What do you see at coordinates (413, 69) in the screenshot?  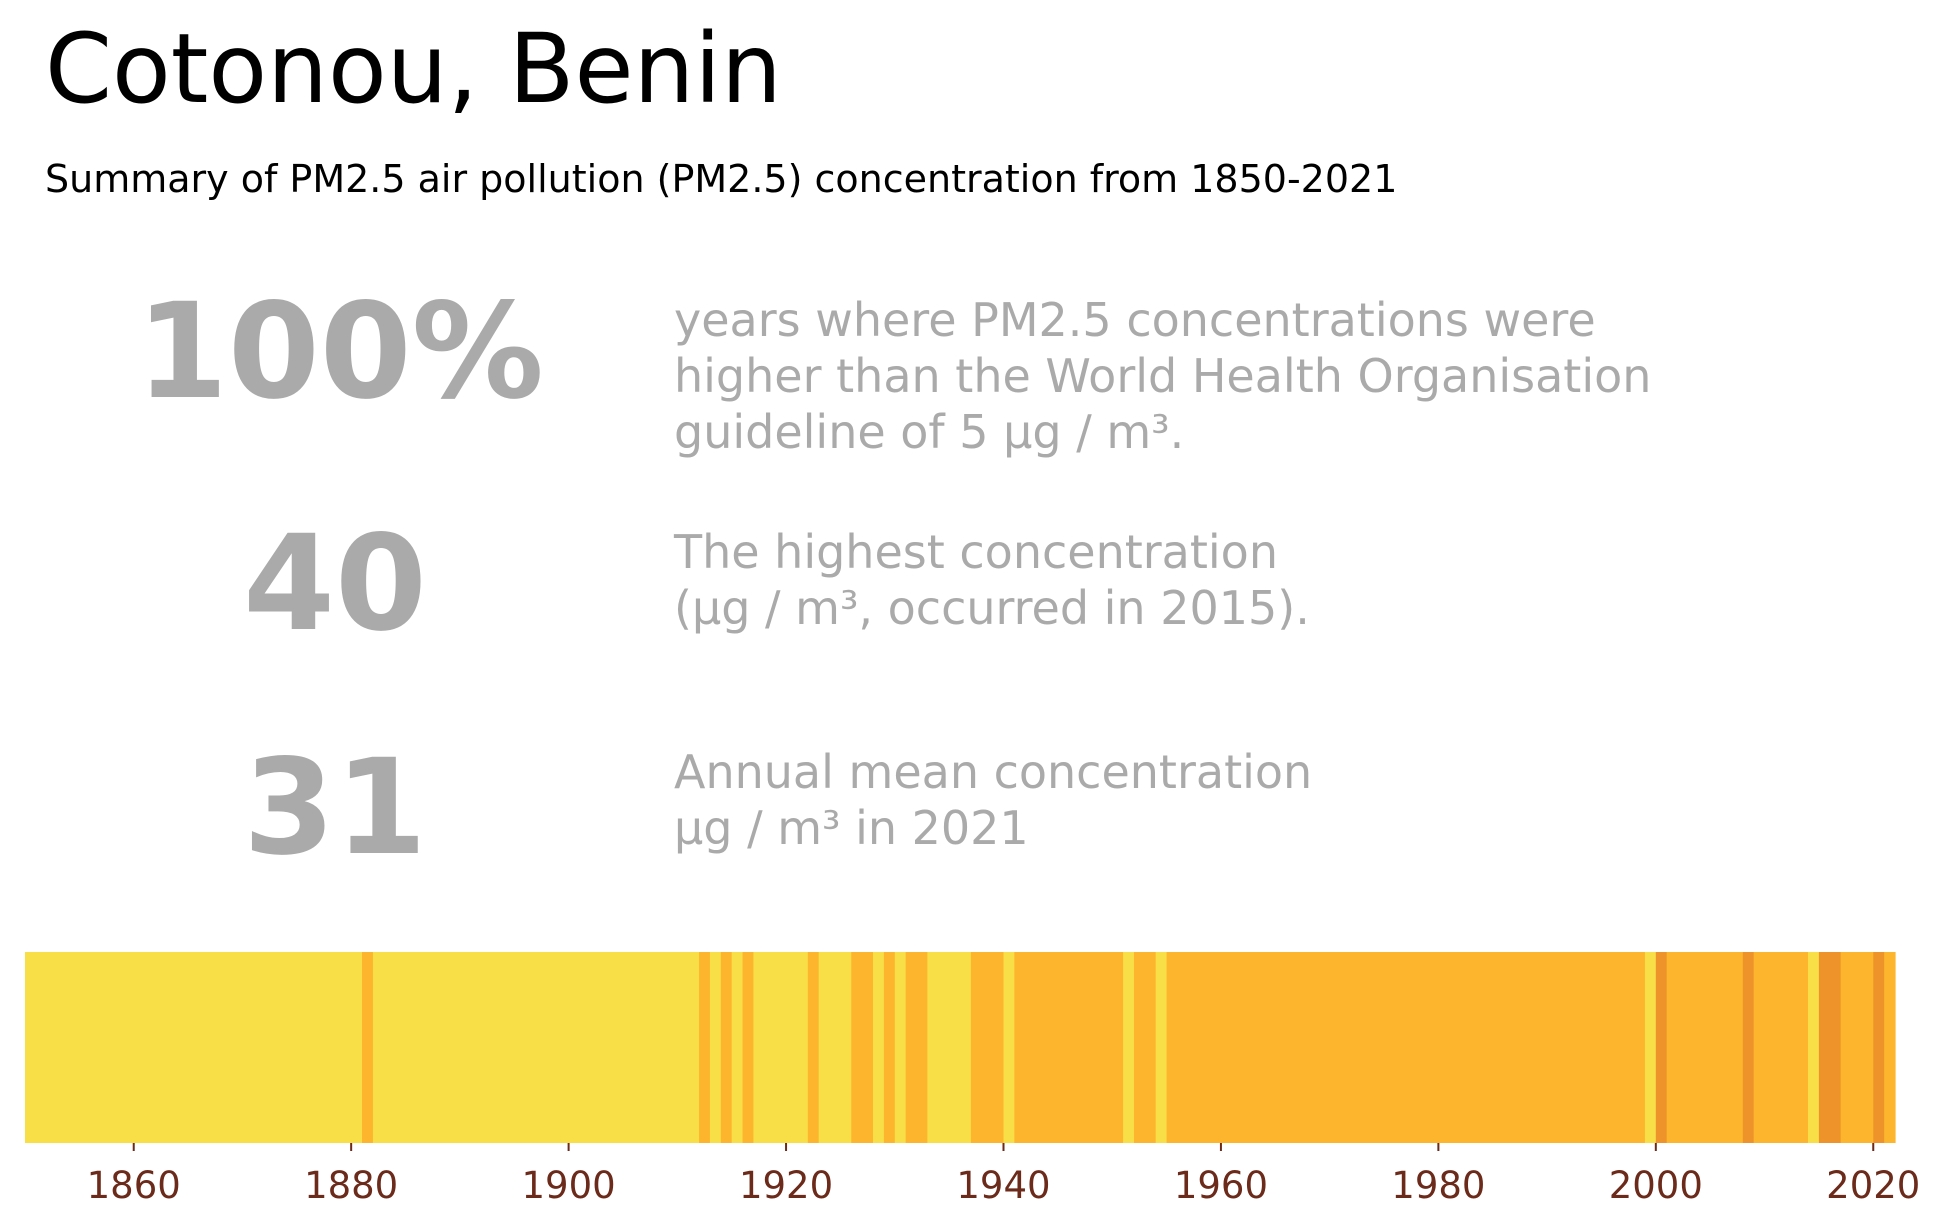 I see `page-title: Cotonou, Benin` at bounding box center [413, 69].